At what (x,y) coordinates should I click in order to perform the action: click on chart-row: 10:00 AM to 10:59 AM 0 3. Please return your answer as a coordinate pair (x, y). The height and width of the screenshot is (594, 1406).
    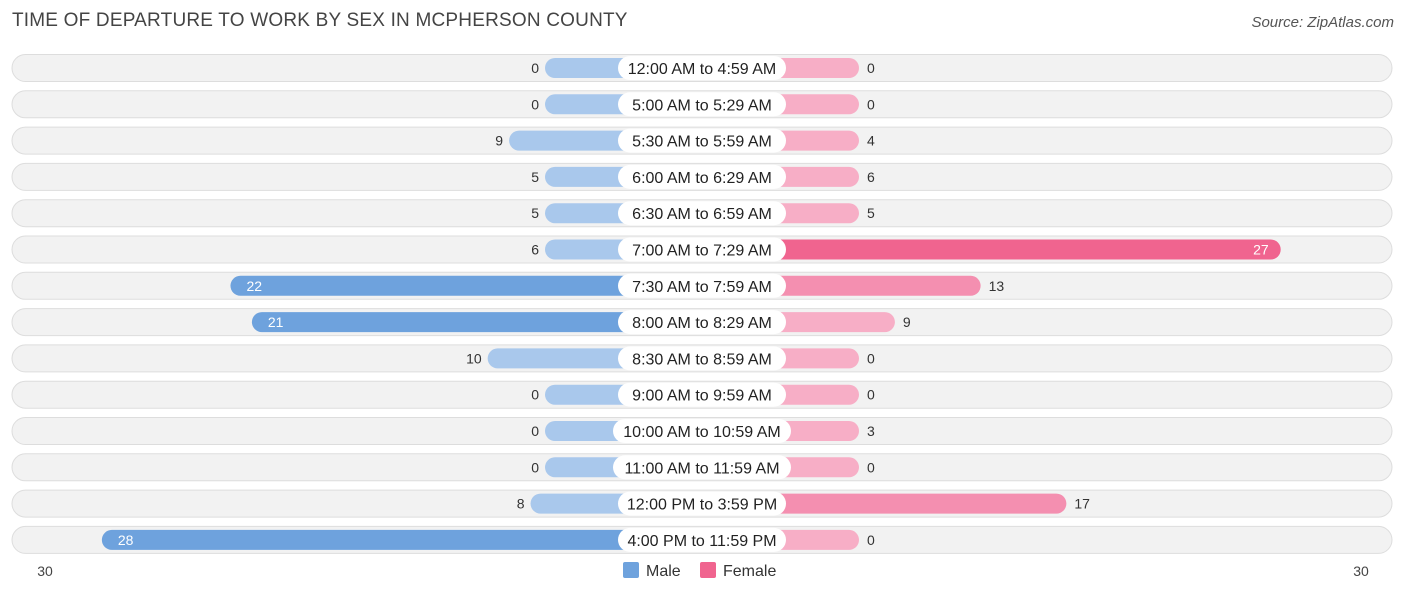
    Looking at the image, I should click on (702, 431).